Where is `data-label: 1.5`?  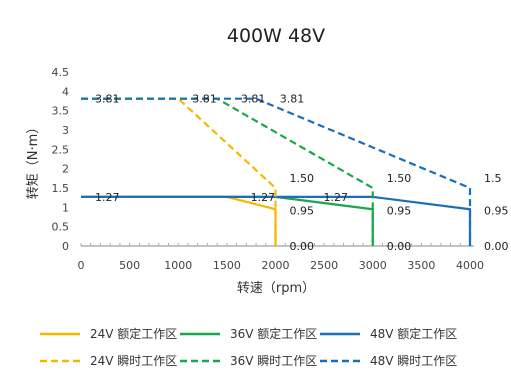
data-label: 1.5 is located at coordinates (493, 178).